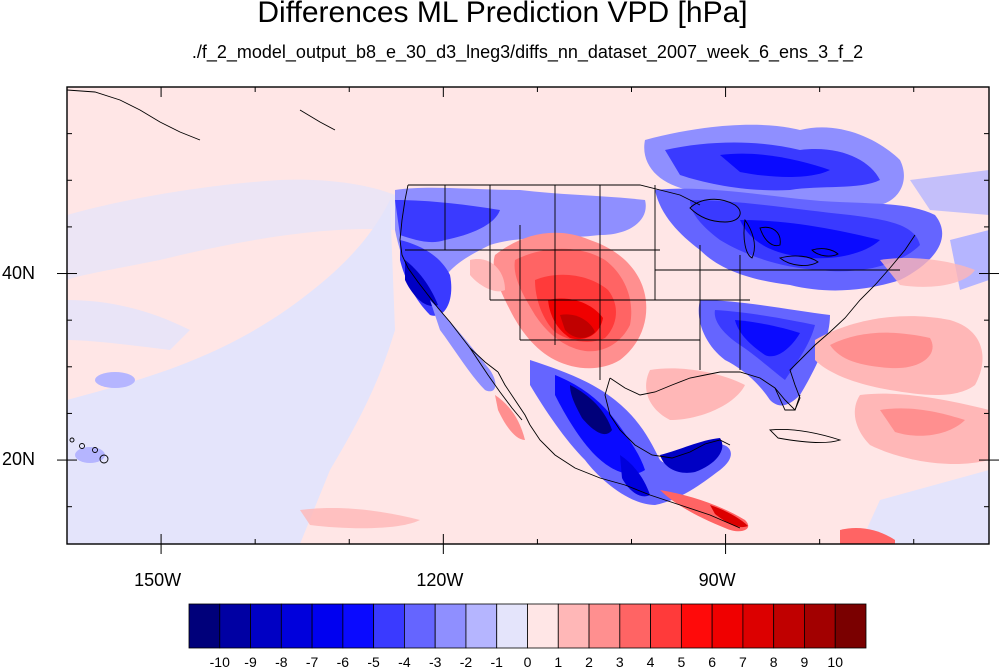 This screenshot has width=1005, height=672. Describe the element at coordinates (158, 580) in the screenshot. I see `lon-tick-label: 150W` at that location.